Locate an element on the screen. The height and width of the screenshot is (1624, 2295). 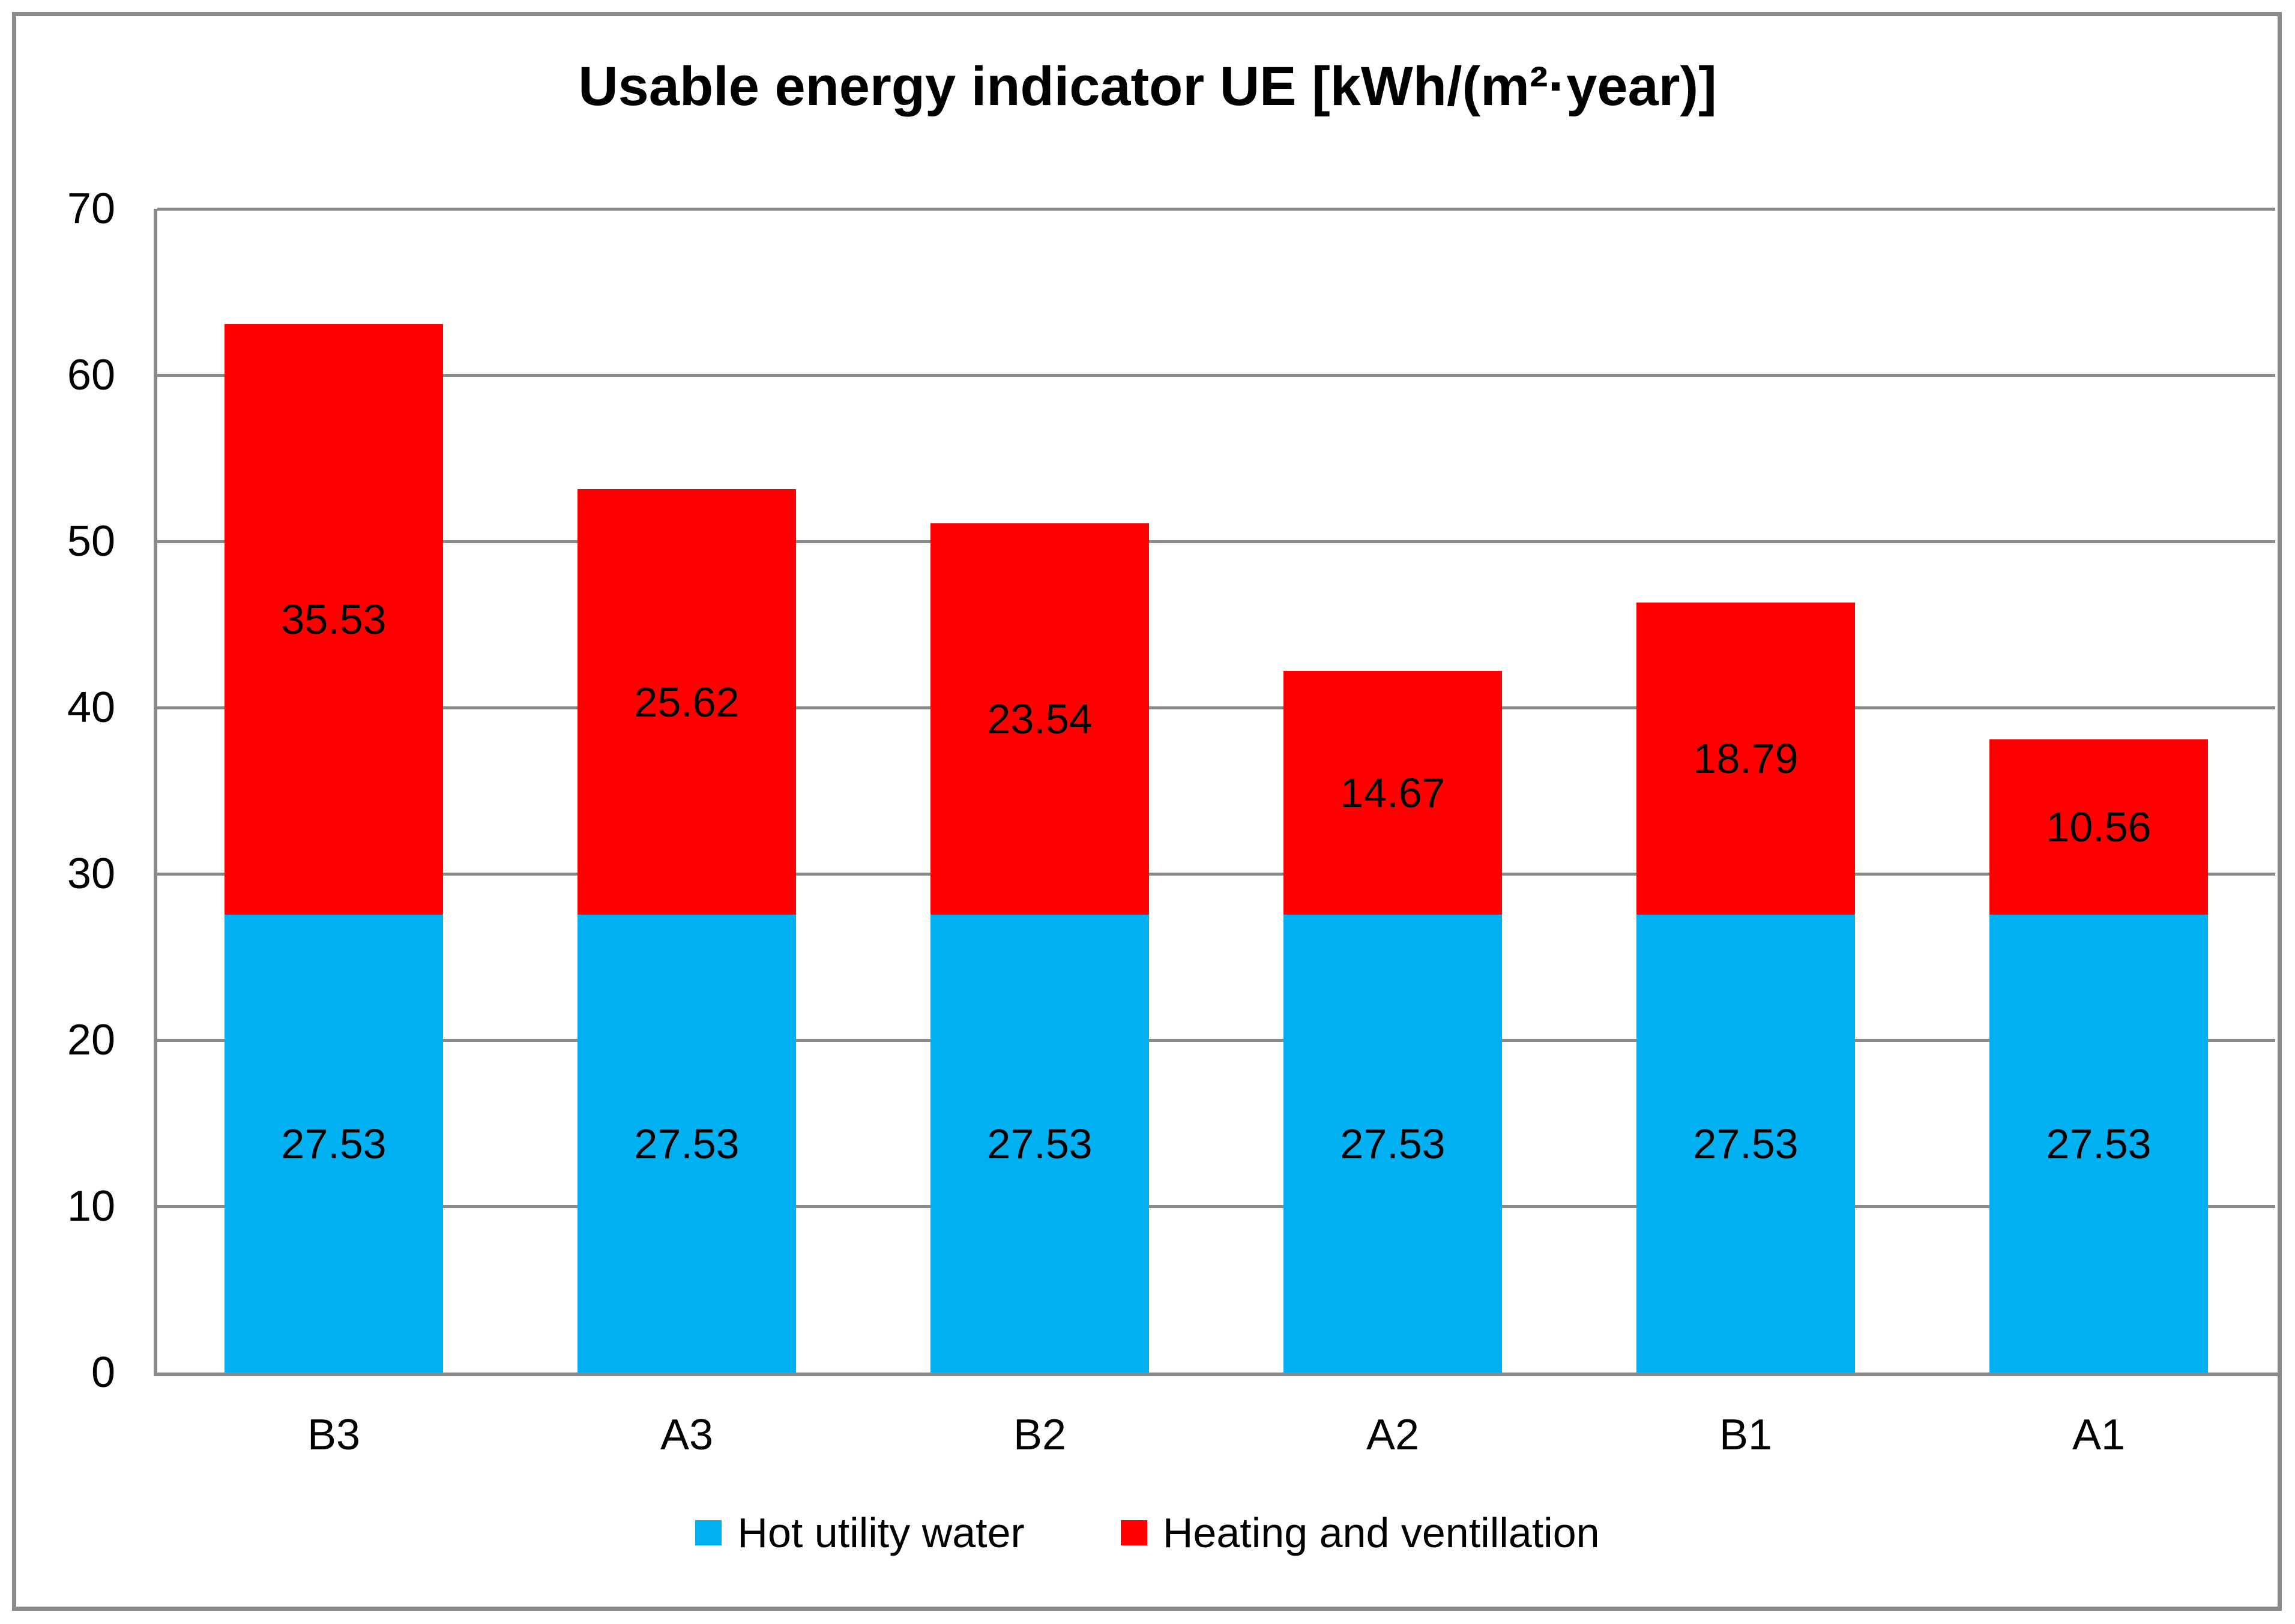
legend-label-hot-utility-water: Hot utility water is located at coordinates (881, 1532).